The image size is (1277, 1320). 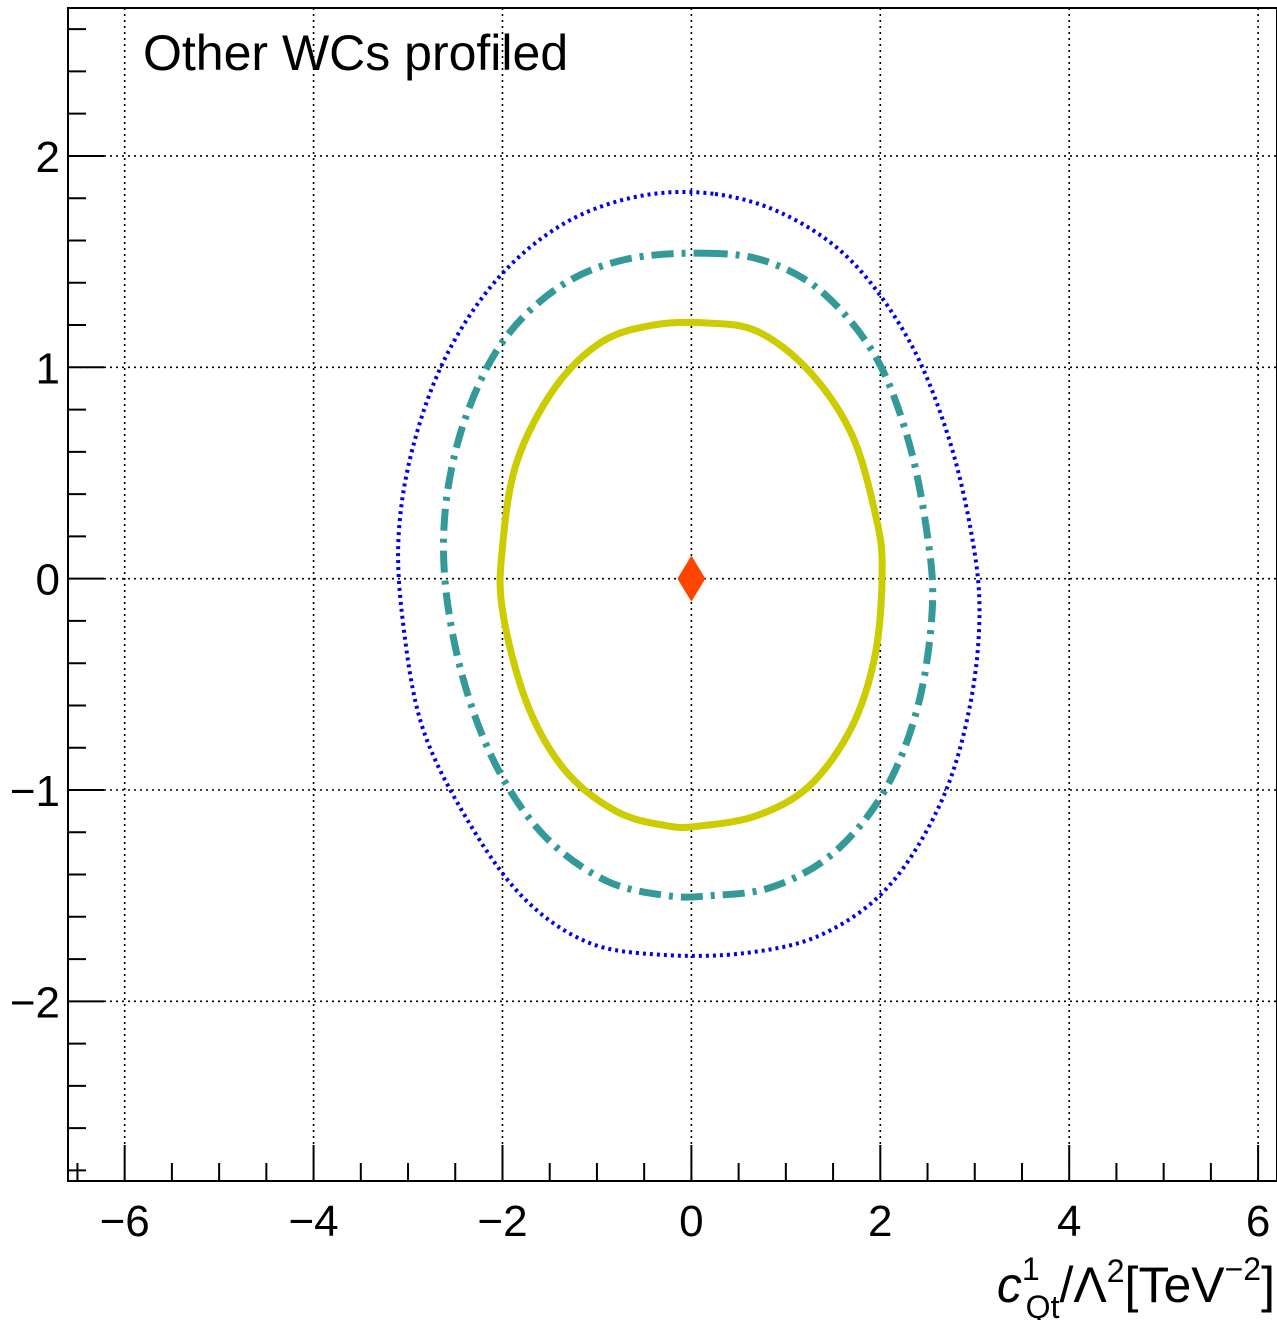 I want to click on marker-layer, so click(x=691, y=579).